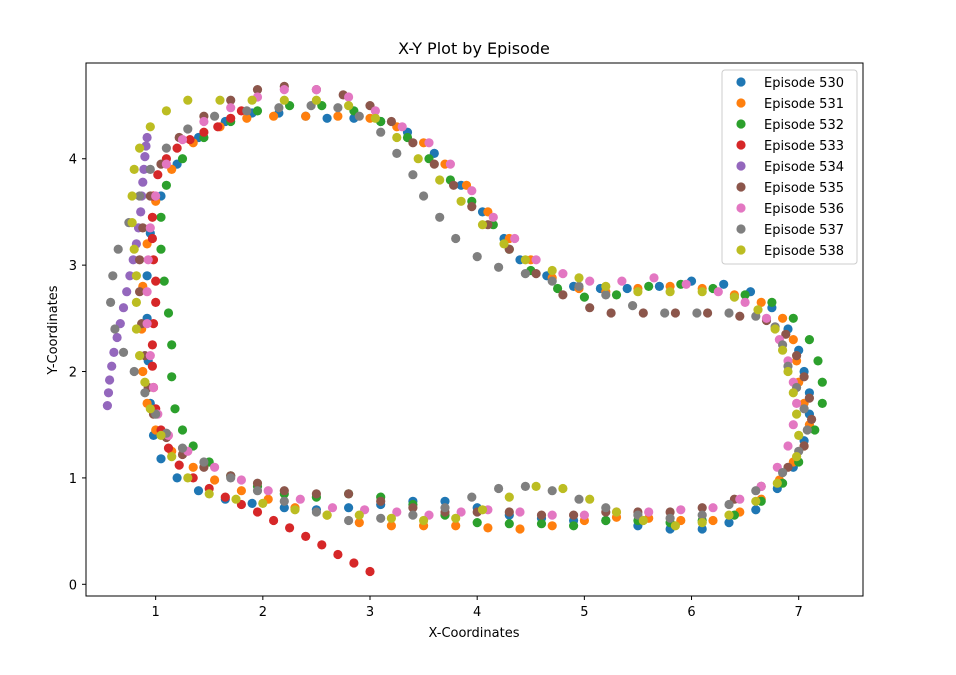 The image size is (956, 675). What do you see at coordinates (691, 612) in the screenshot?
I see `x-tick-label: 6` at bounding box center [691, 612].